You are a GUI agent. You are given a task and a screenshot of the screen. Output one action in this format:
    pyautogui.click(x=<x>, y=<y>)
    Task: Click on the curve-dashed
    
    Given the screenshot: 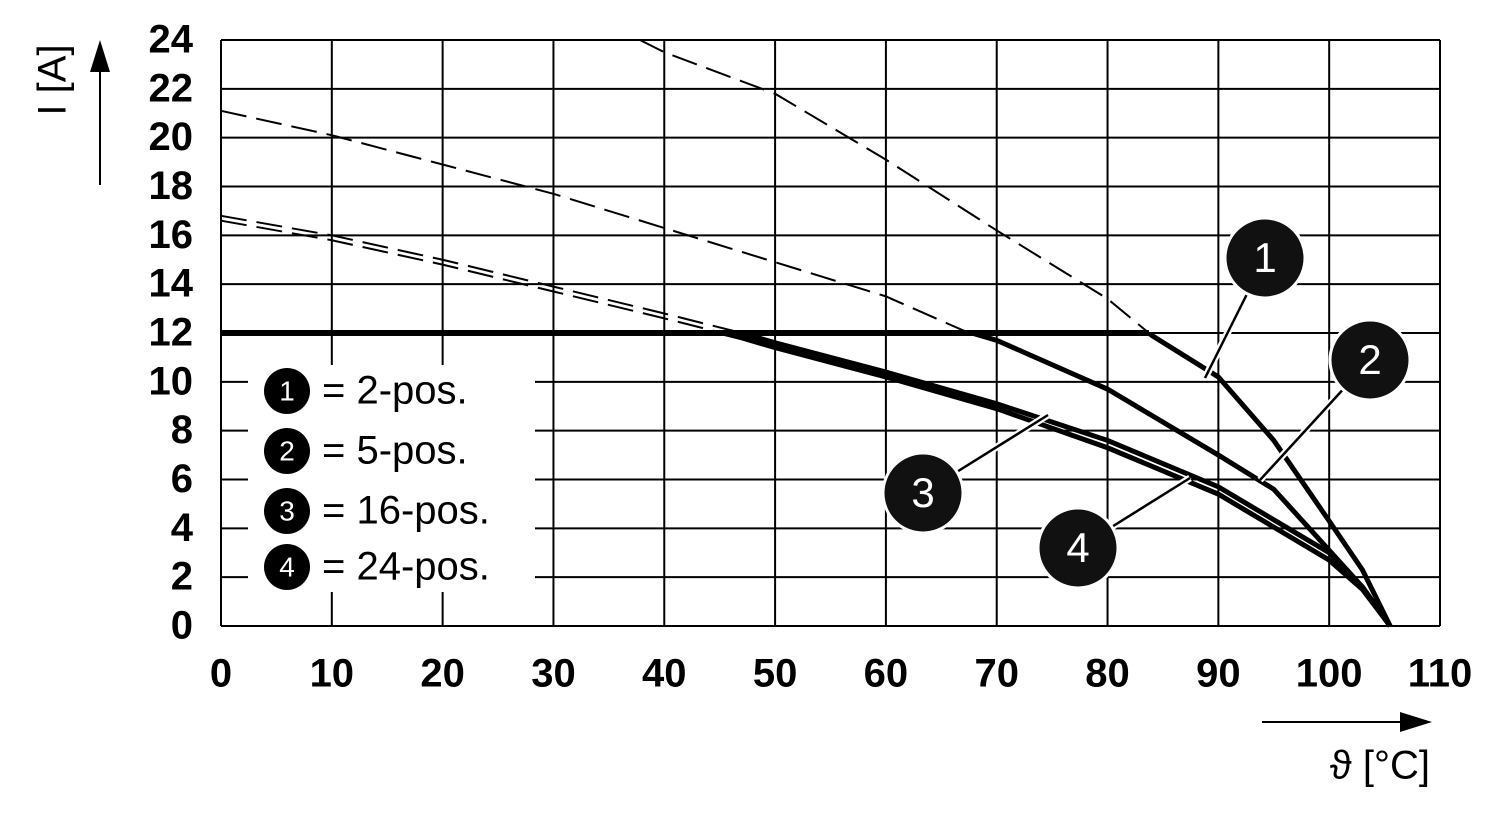 What is the action you would take?
    pyautogui.click(x=895, y=186)
    